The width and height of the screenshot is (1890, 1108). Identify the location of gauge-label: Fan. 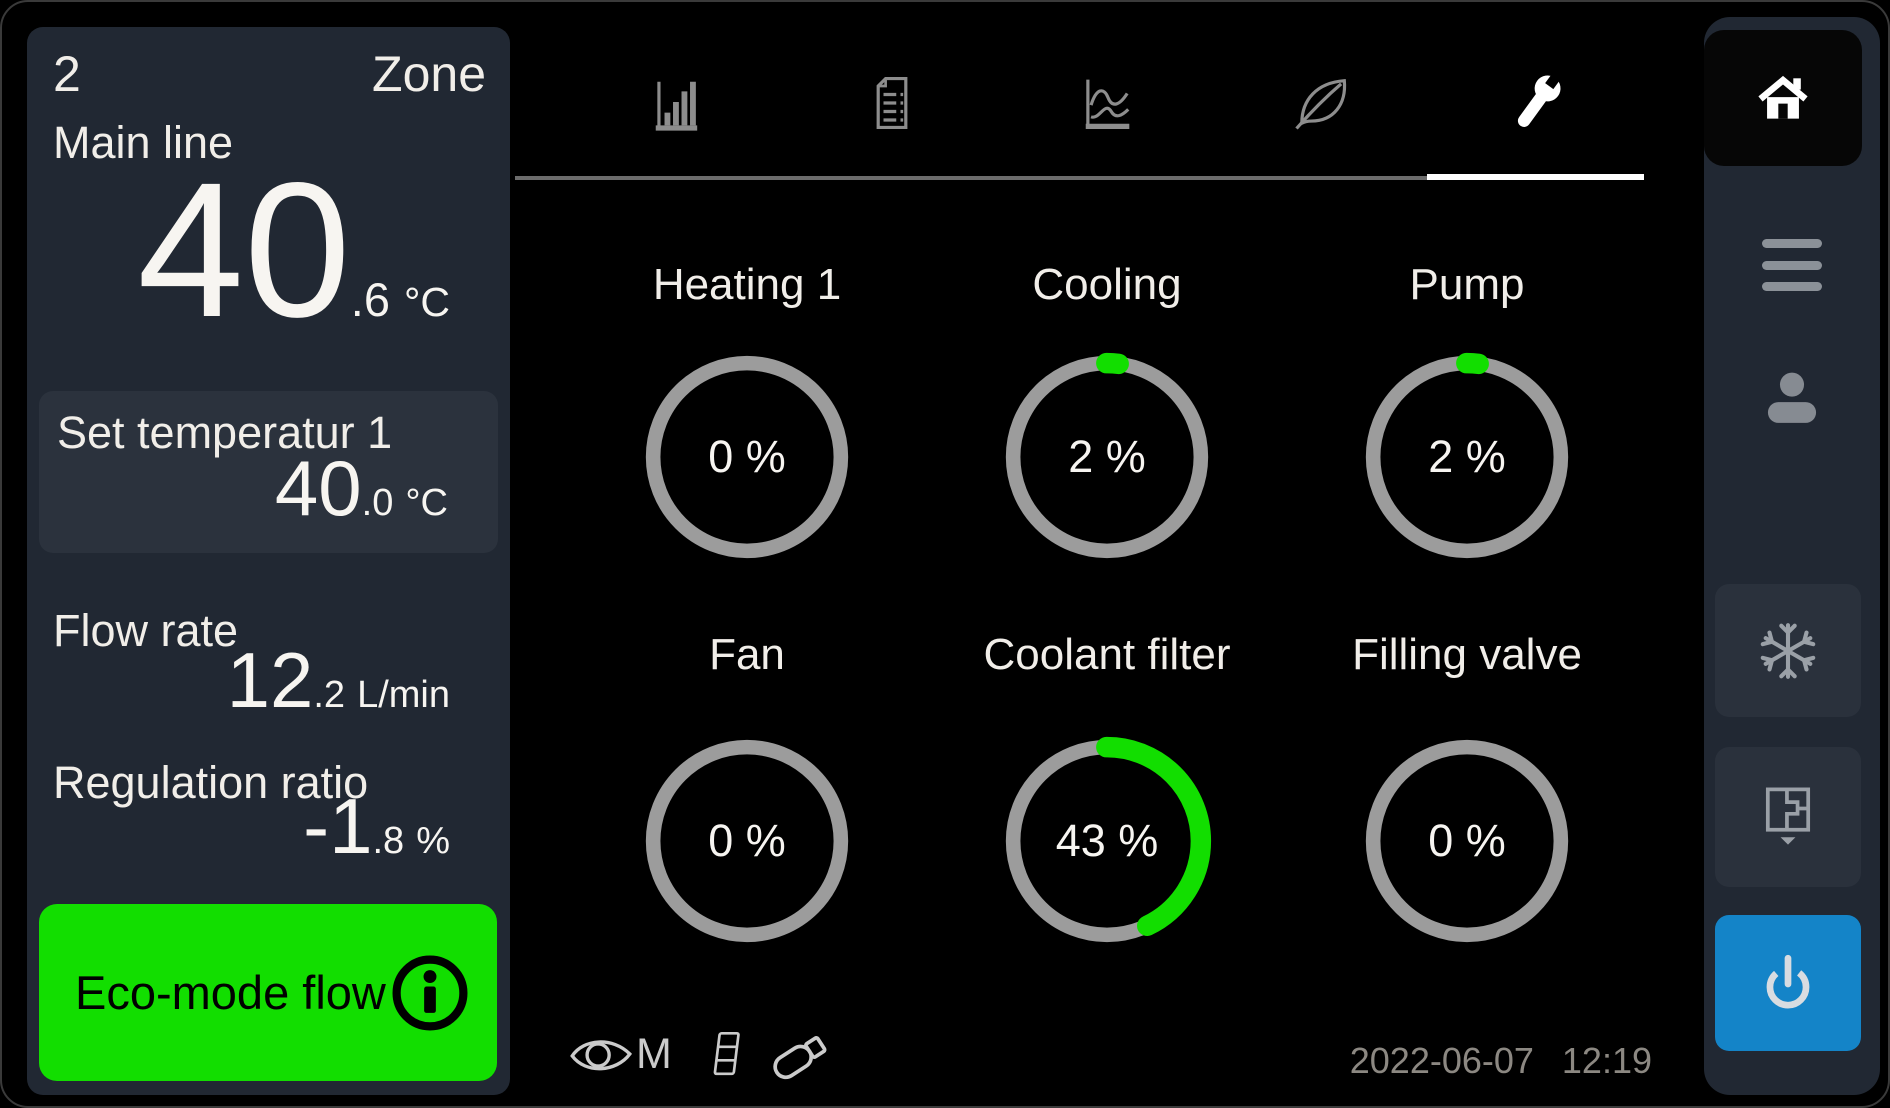
(747, 654).